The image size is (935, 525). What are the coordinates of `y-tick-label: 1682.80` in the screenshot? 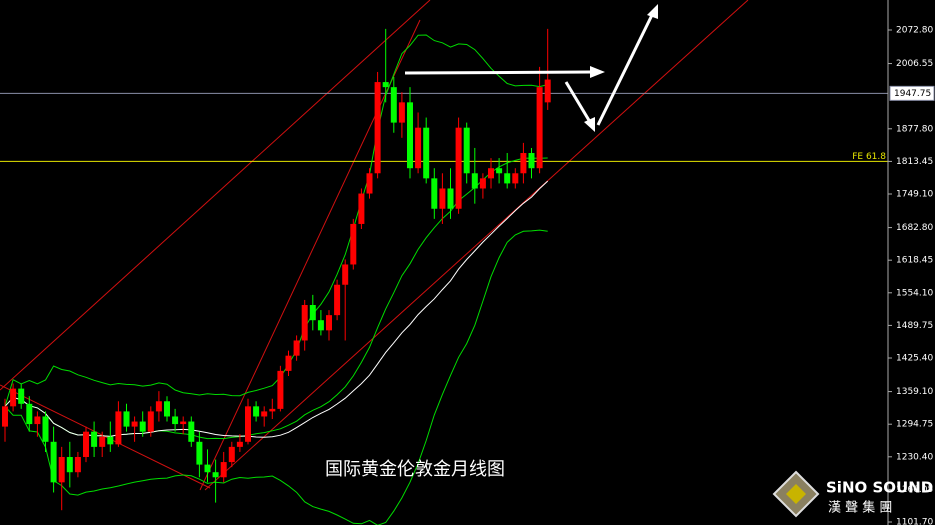 It's located at (914, 228).